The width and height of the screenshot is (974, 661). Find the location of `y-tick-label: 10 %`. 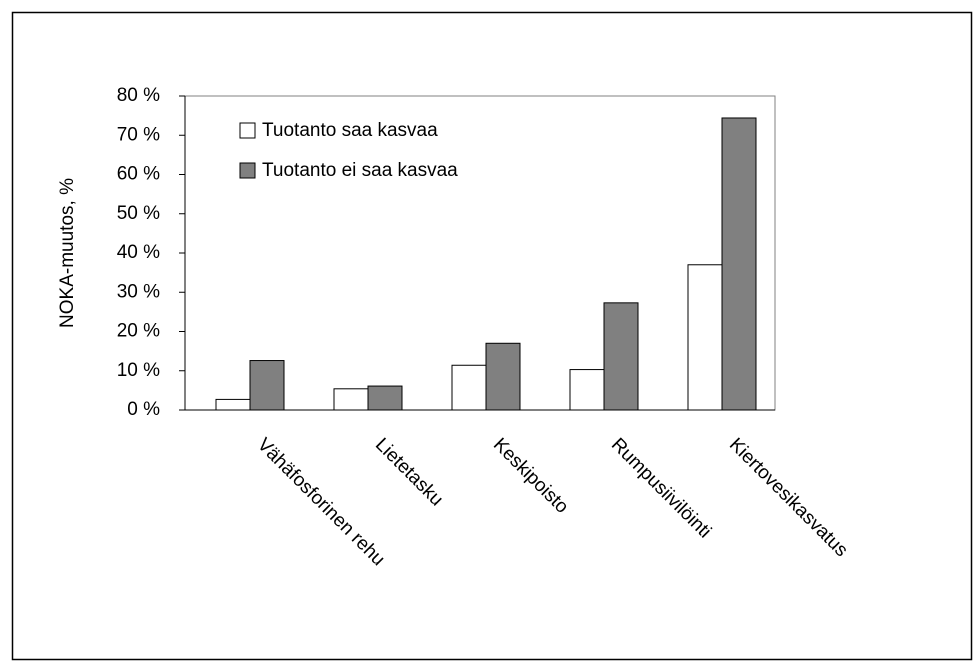

y-tick-label: 10 % is located at coordinates (138, 370).